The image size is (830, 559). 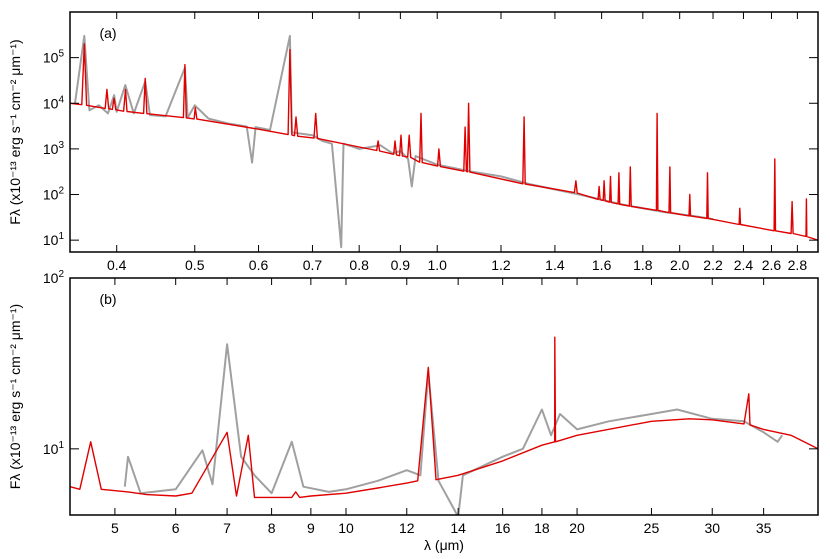 I want to click on x-tick-label: 2.8, so click(x=798, y=265).